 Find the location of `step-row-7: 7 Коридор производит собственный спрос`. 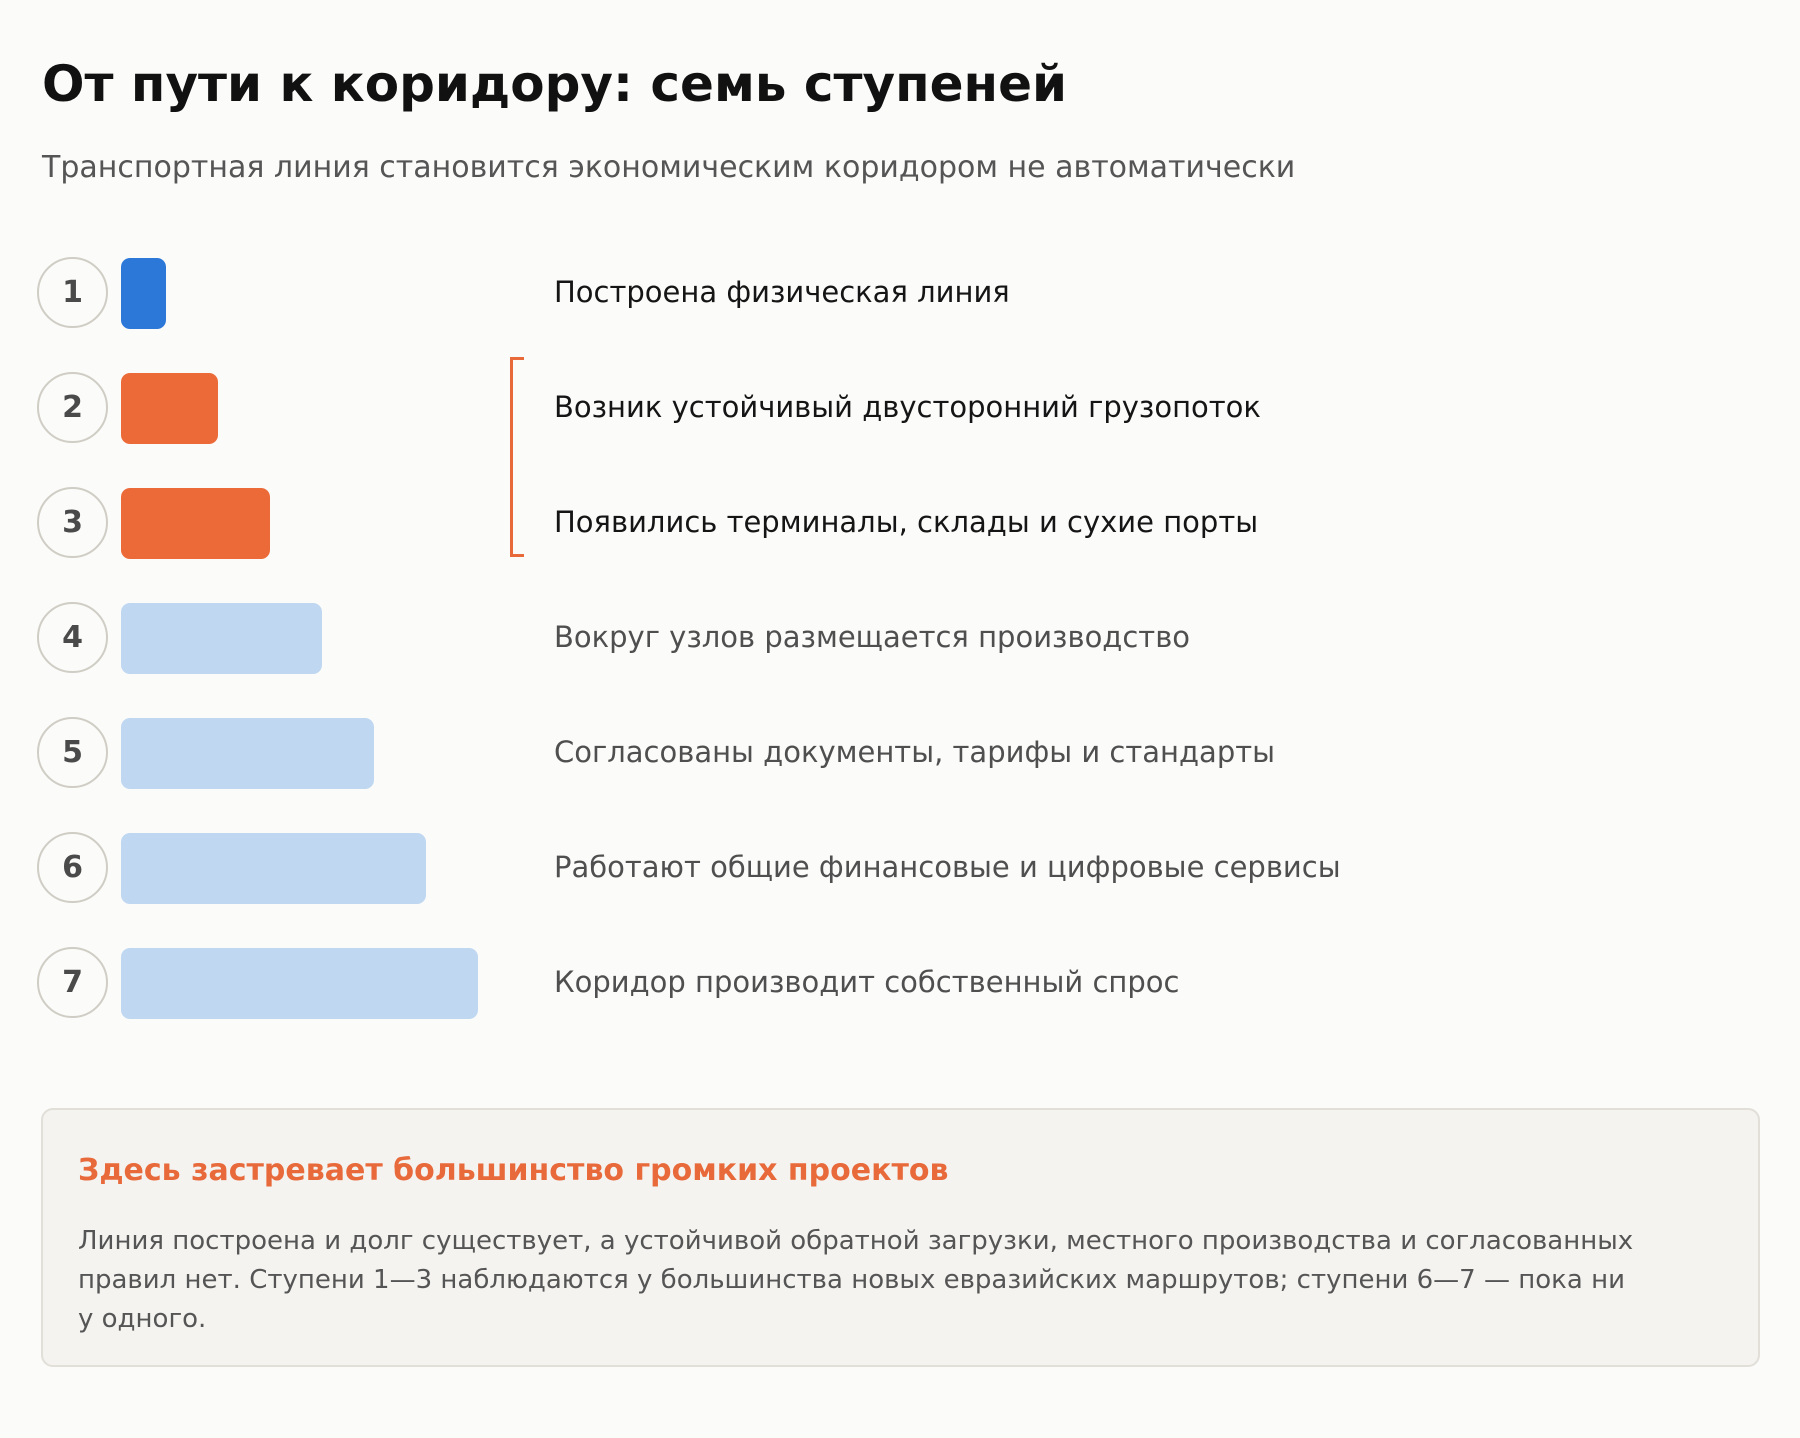

step-row-7: 7 Коридор производит собственный спрос is located at coordinates (900, 984).